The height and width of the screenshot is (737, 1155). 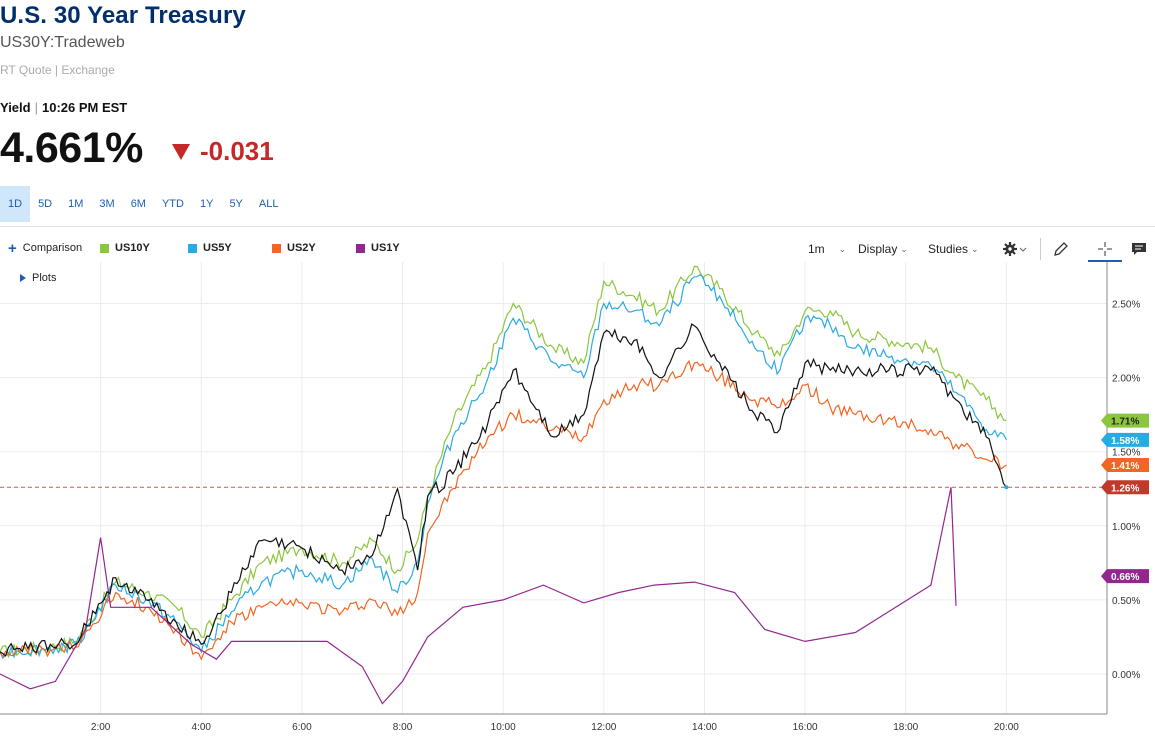 I want to click on display-dropdown: Display ⌄, so click(x=883, y=249).